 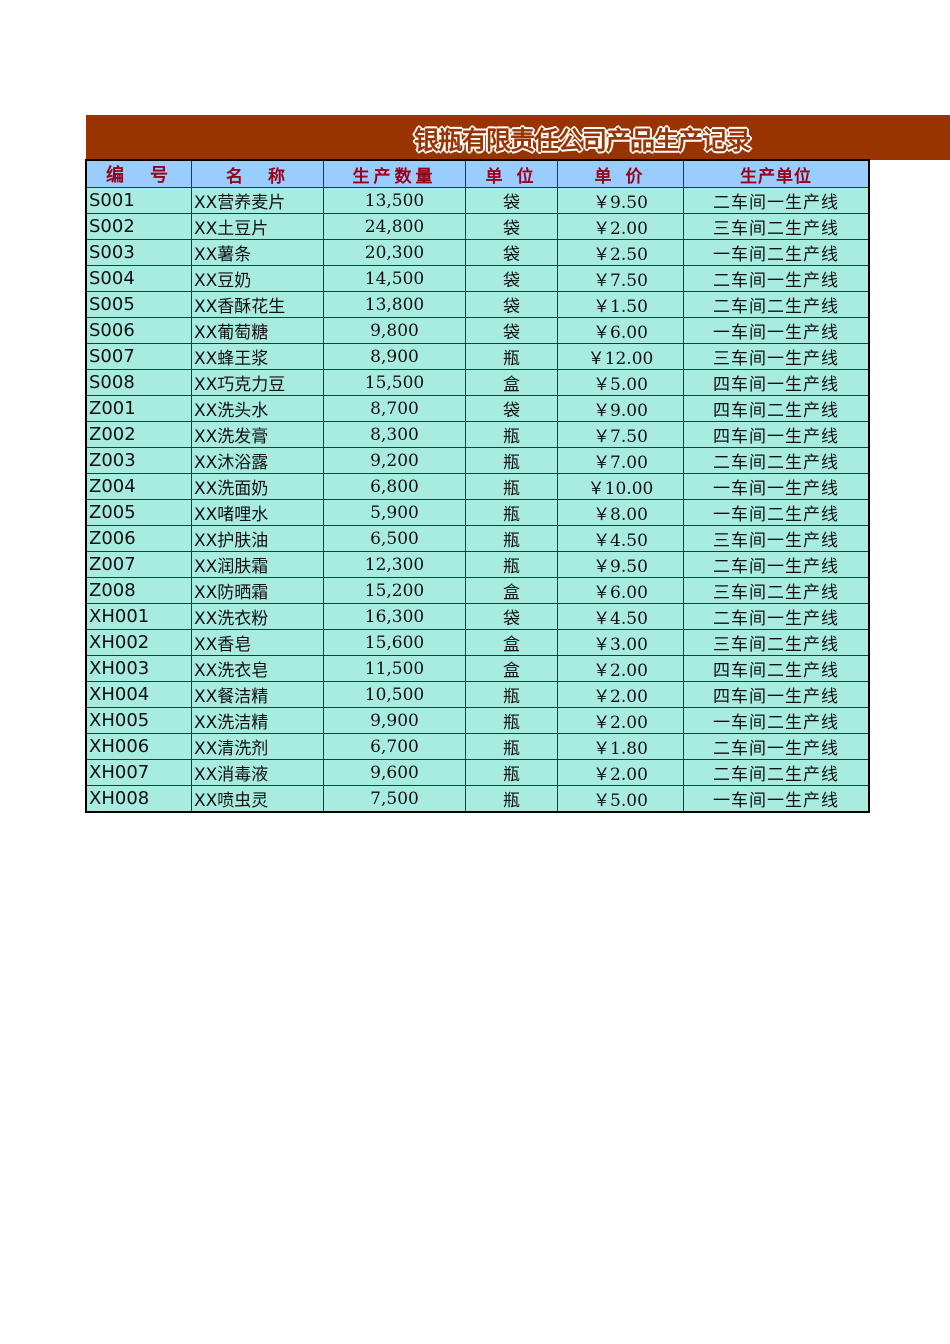 I want to click on cell-code: S003, so click(x=138, y=252).